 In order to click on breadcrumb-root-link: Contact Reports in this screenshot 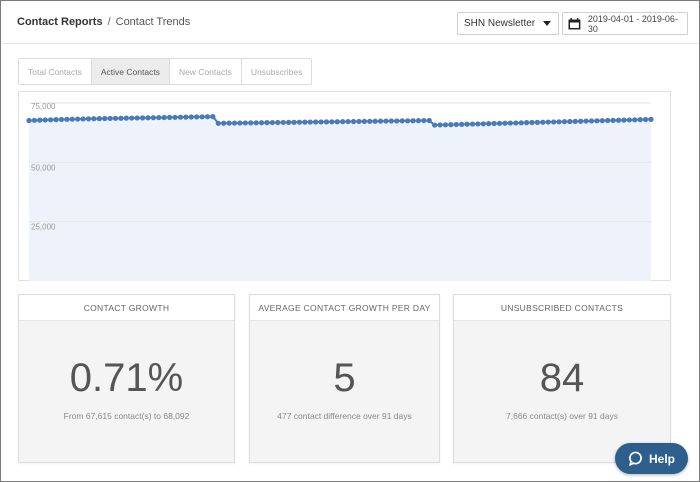, I will do `click(60, 22)`.